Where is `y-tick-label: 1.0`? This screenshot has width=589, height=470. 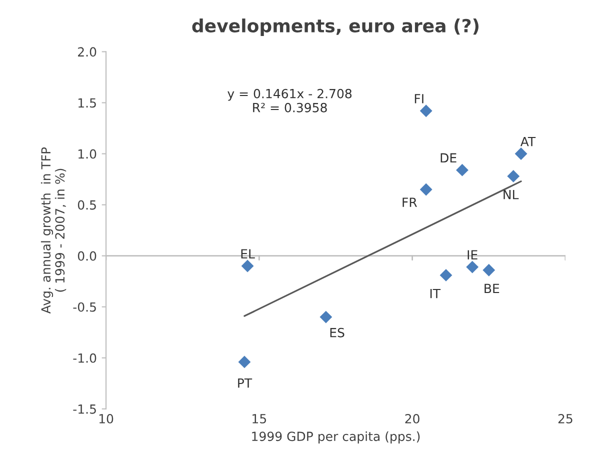 y-tick-label: 1.0 is located at coordinates (87, 154).